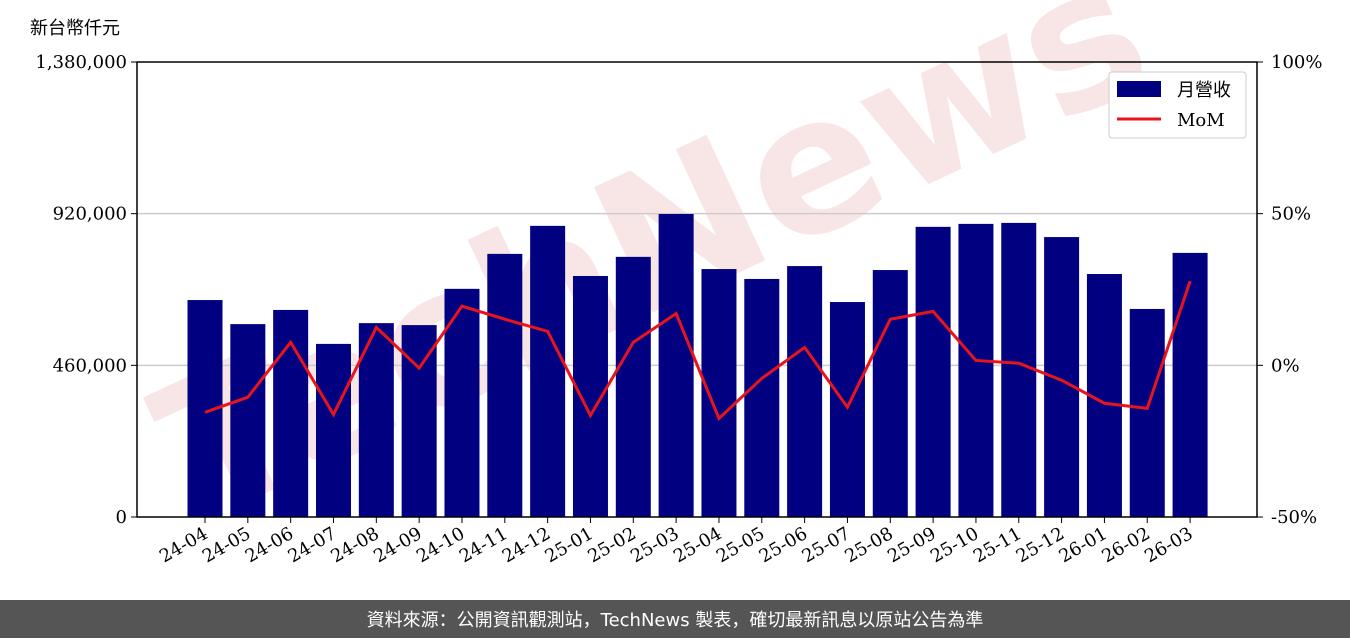 The width and height of the screenshot is (1350, 642). Describe the element at coordinates (183, 545) in the screenshot. I see `x-tick-label: 24-04` at that location.